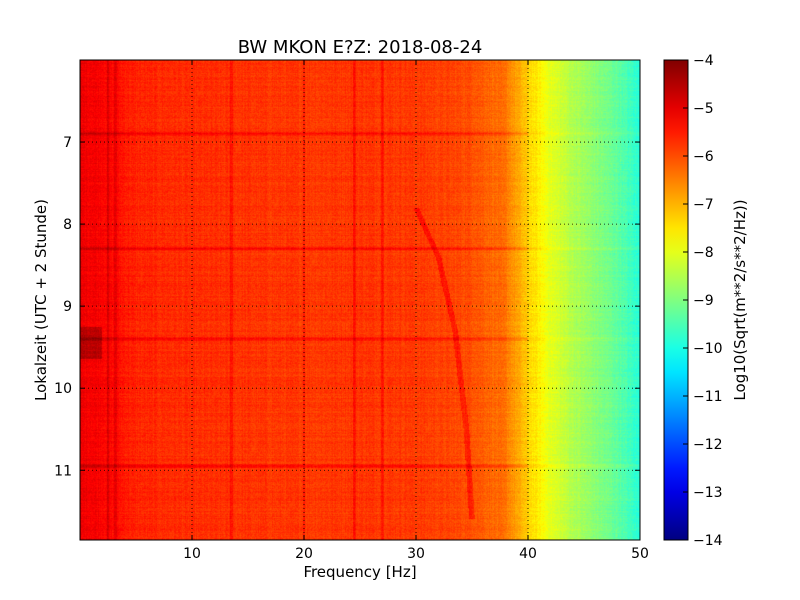  I want to click on colorbar-tick-label: −5, so click(703, 109).